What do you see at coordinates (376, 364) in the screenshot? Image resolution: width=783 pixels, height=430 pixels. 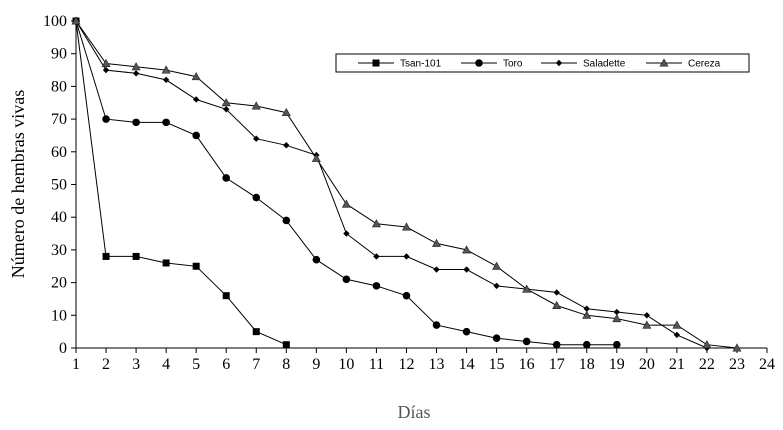 I see `x-tick-label: 11` at bounding box center [376, 364].